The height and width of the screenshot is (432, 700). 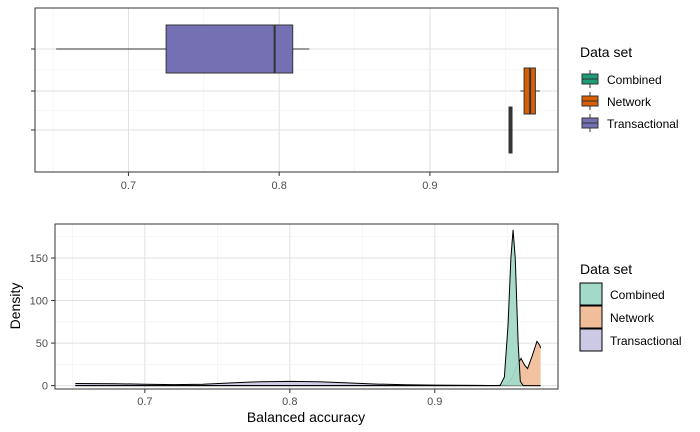 I want to click on boxplot-x-tick-label: 0.8, so click(x=279, y=186).